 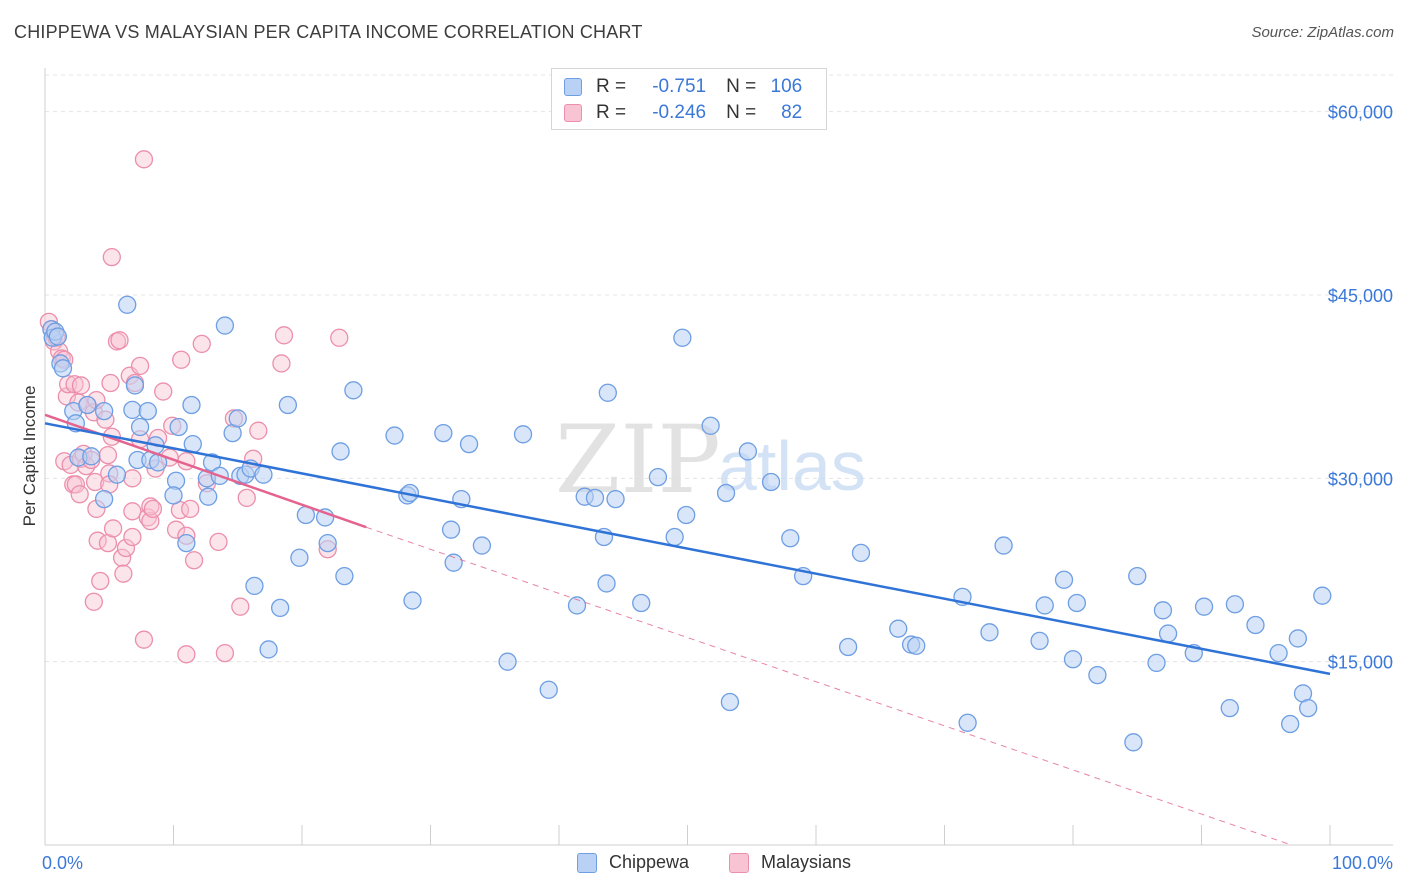 What do you see at coordinates (786, 86) in the screenshot?
I see `n-value: 106` at bounding box center [786, 86].